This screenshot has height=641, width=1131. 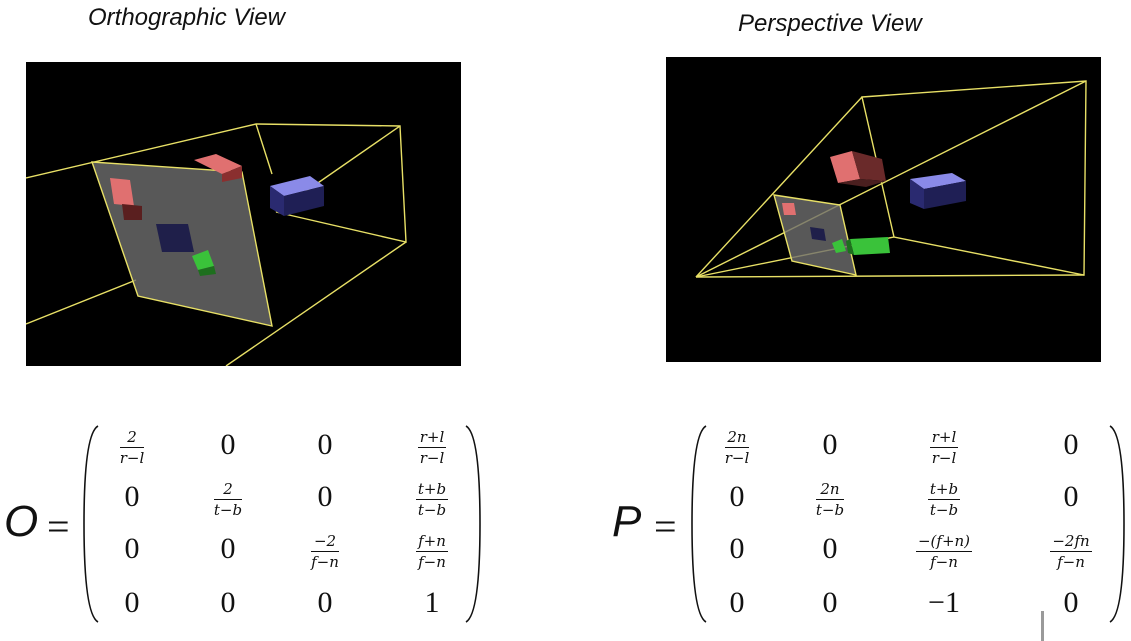 I want to click on equals-sign-right: =, so click(x=665, y=526).